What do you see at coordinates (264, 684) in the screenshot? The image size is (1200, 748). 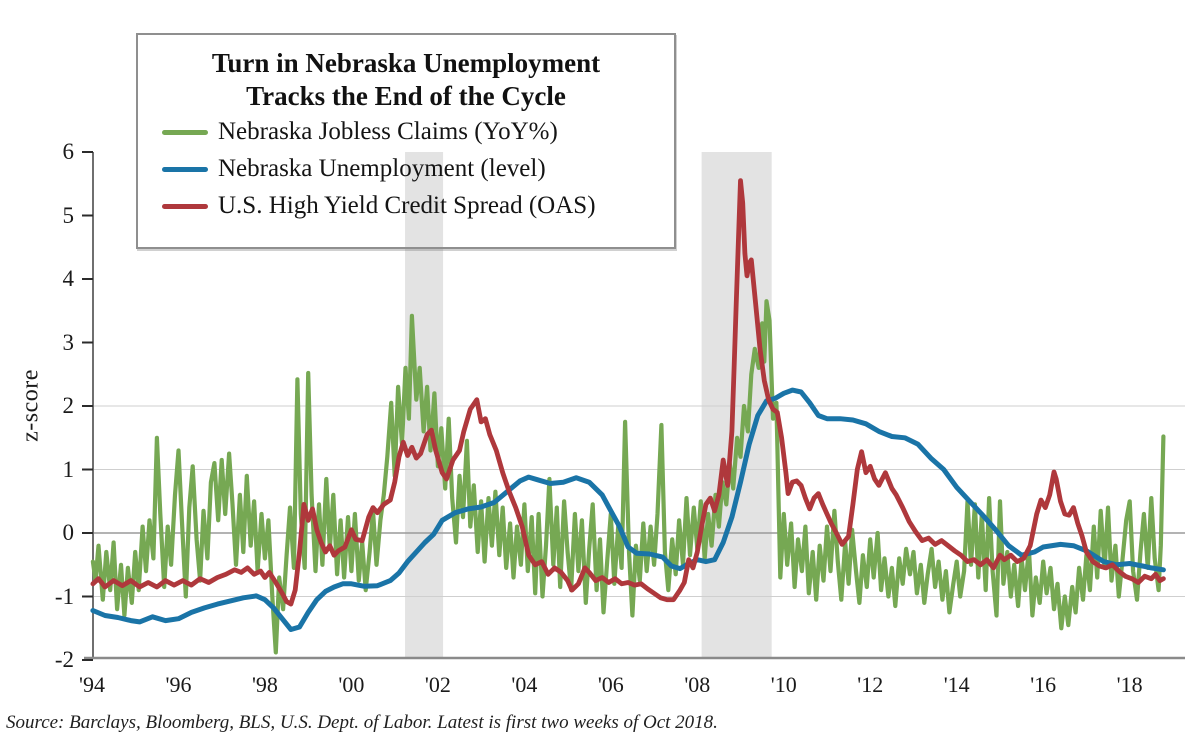 I see `x-tick-label: '98` at bounding box center [264, 684].